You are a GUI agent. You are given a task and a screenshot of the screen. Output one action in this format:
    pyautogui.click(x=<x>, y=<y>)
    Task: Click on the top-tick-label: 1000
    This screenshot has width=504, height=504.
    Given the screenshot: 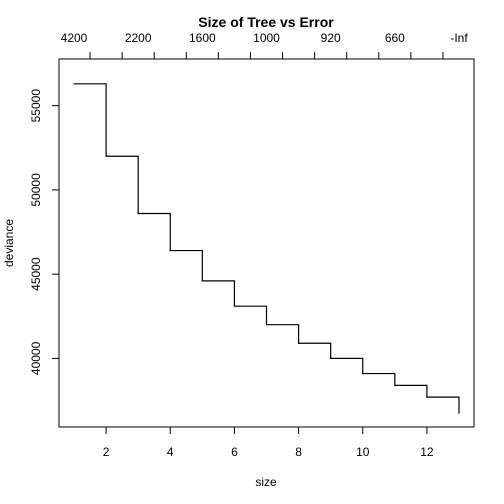 What is the action you would take?
    pyautogui.click(x=266, y=38)
    